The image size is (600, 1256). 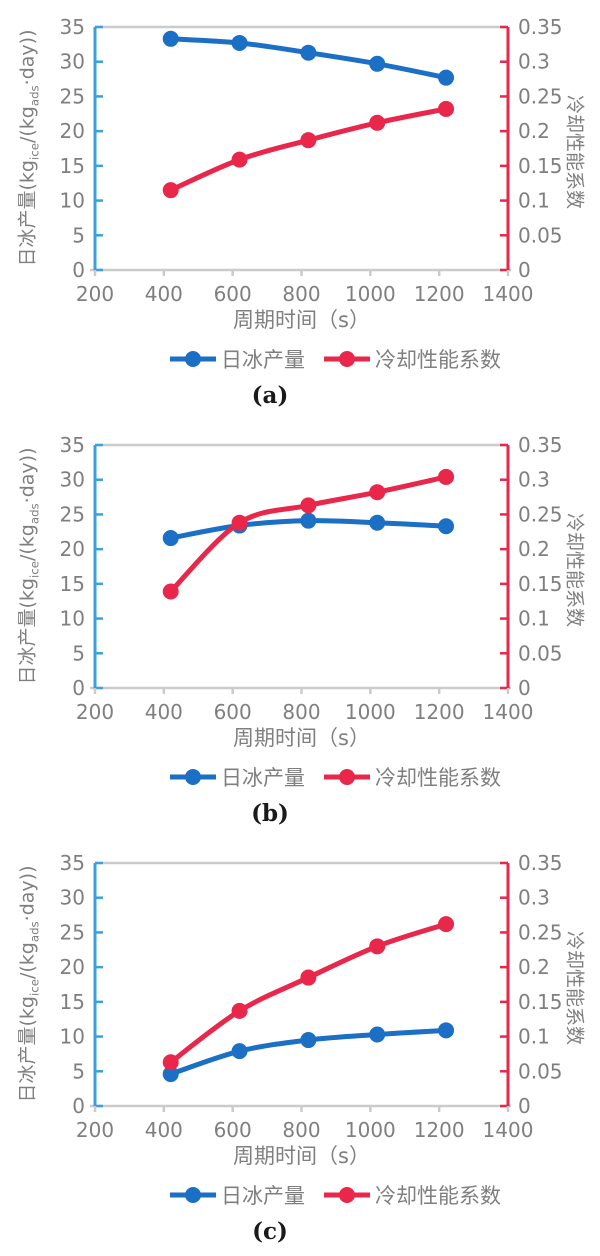 What do you see at coordinates (270, 813) in the screenshot?
I see `chart-b-caption: (b)` at bounding box center [270, 813].